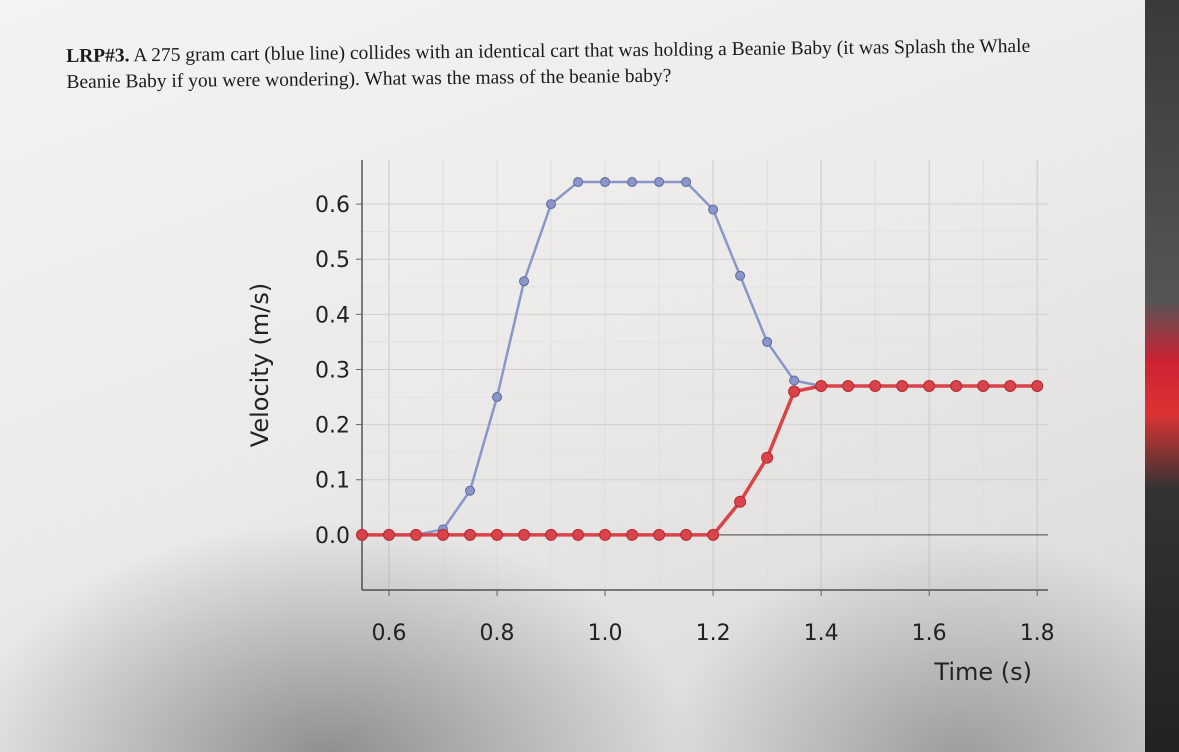 This screenshot has width=1179, height=752. What do you see at coordinates (605, 633) in the screenshot?
I see `x-tick-label: 1.0` at bounding box center [605, 633].